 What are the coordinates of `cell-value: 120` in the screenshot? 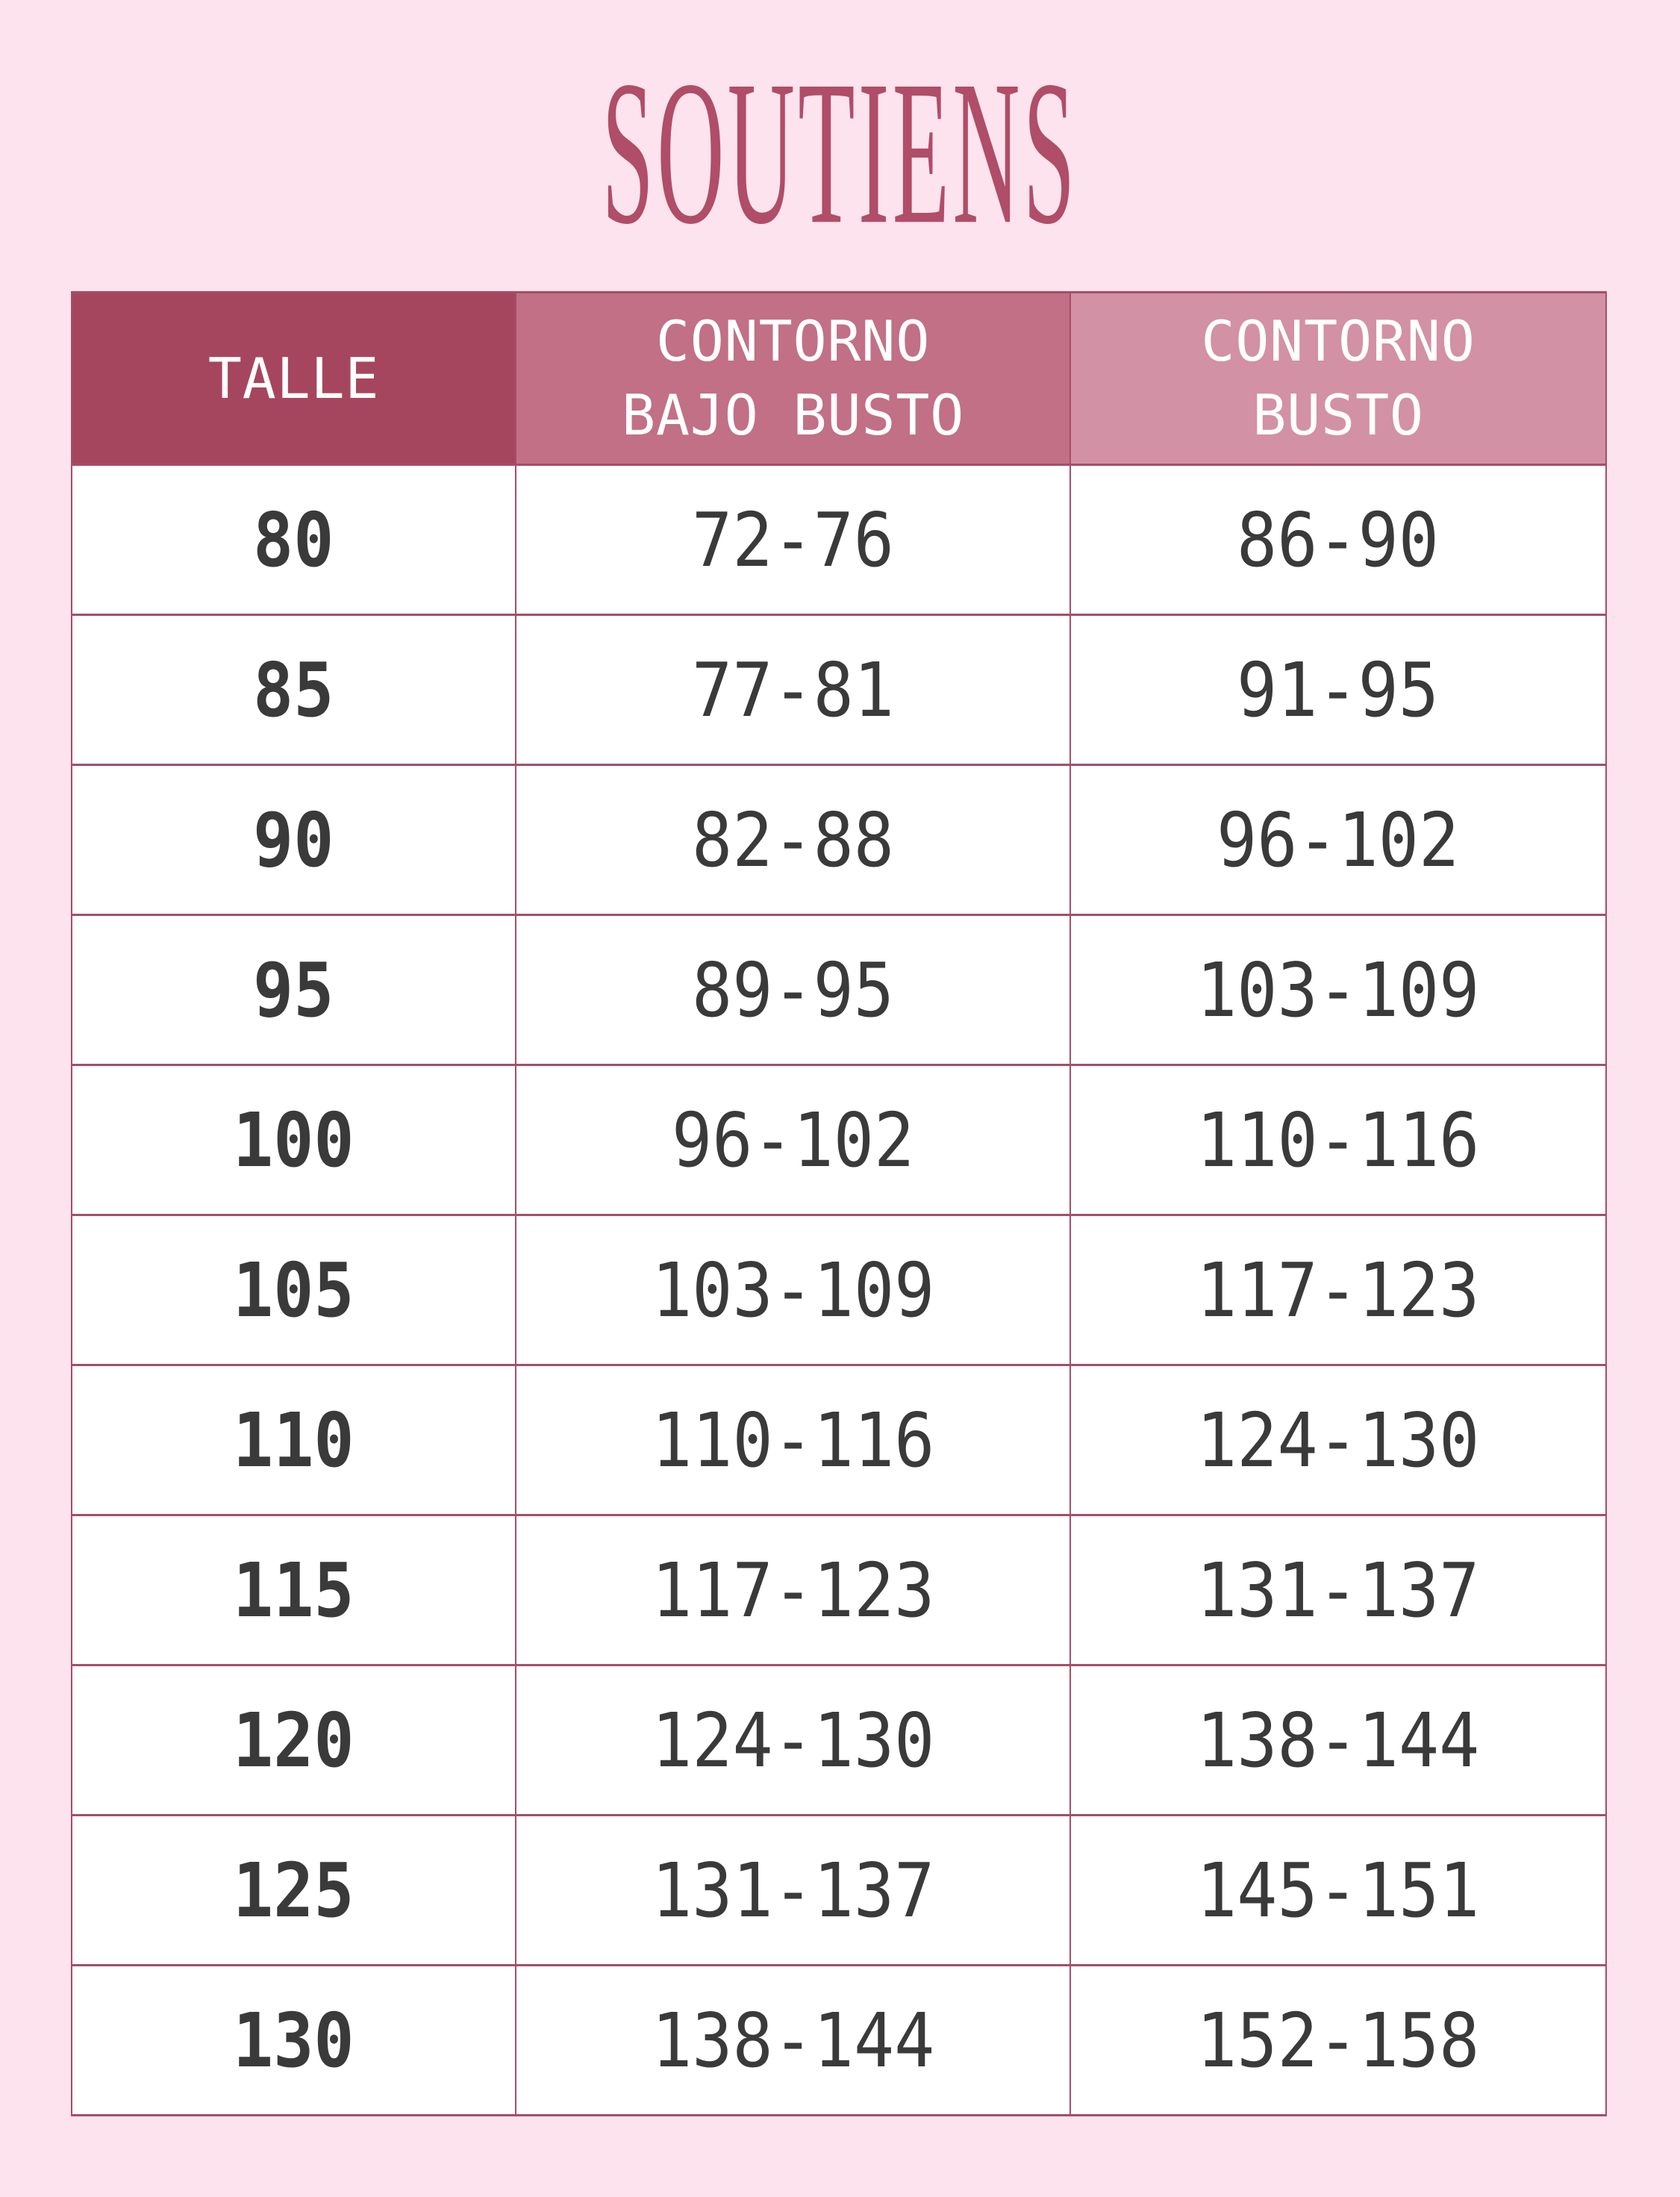 It's located at (294, 1740).